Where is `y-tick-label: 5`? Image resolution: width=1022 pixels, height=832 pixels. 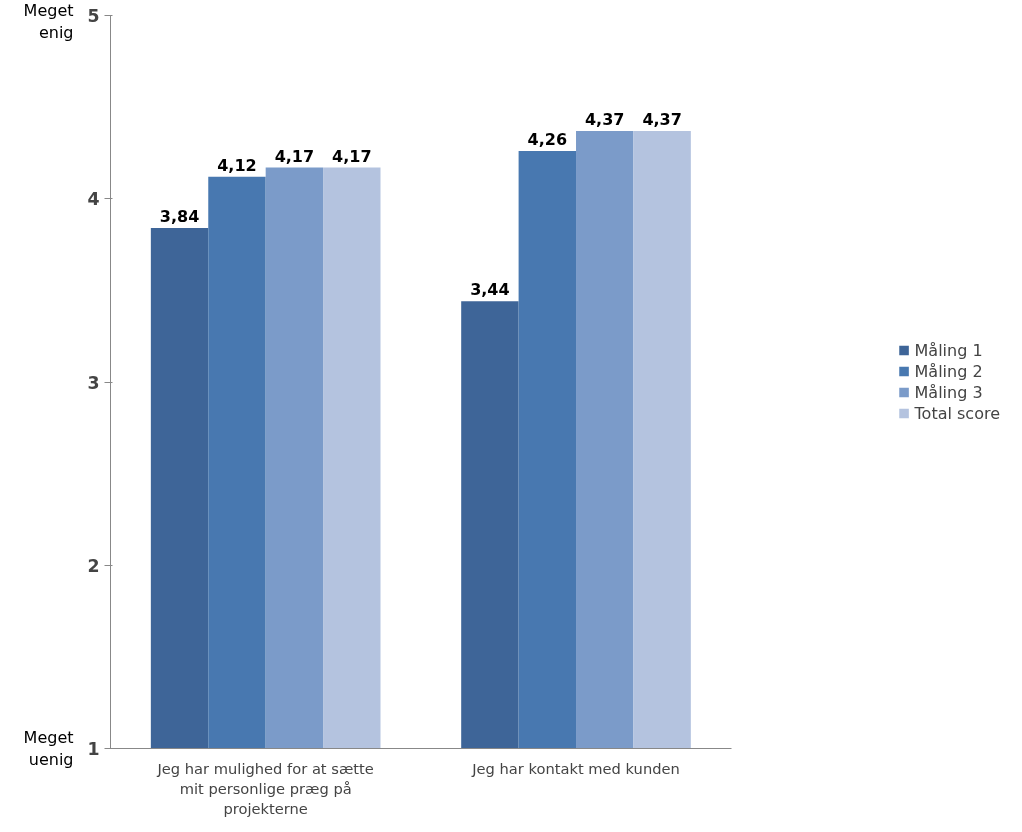 y-tick-label: 5 is located at coordinates (93, 16).